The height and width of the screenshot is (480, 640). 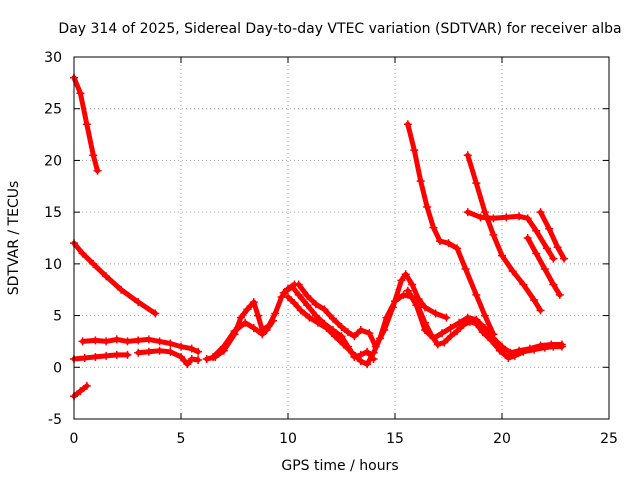 I want to click on y-tick-label: 20, so click(x=53, y=161).